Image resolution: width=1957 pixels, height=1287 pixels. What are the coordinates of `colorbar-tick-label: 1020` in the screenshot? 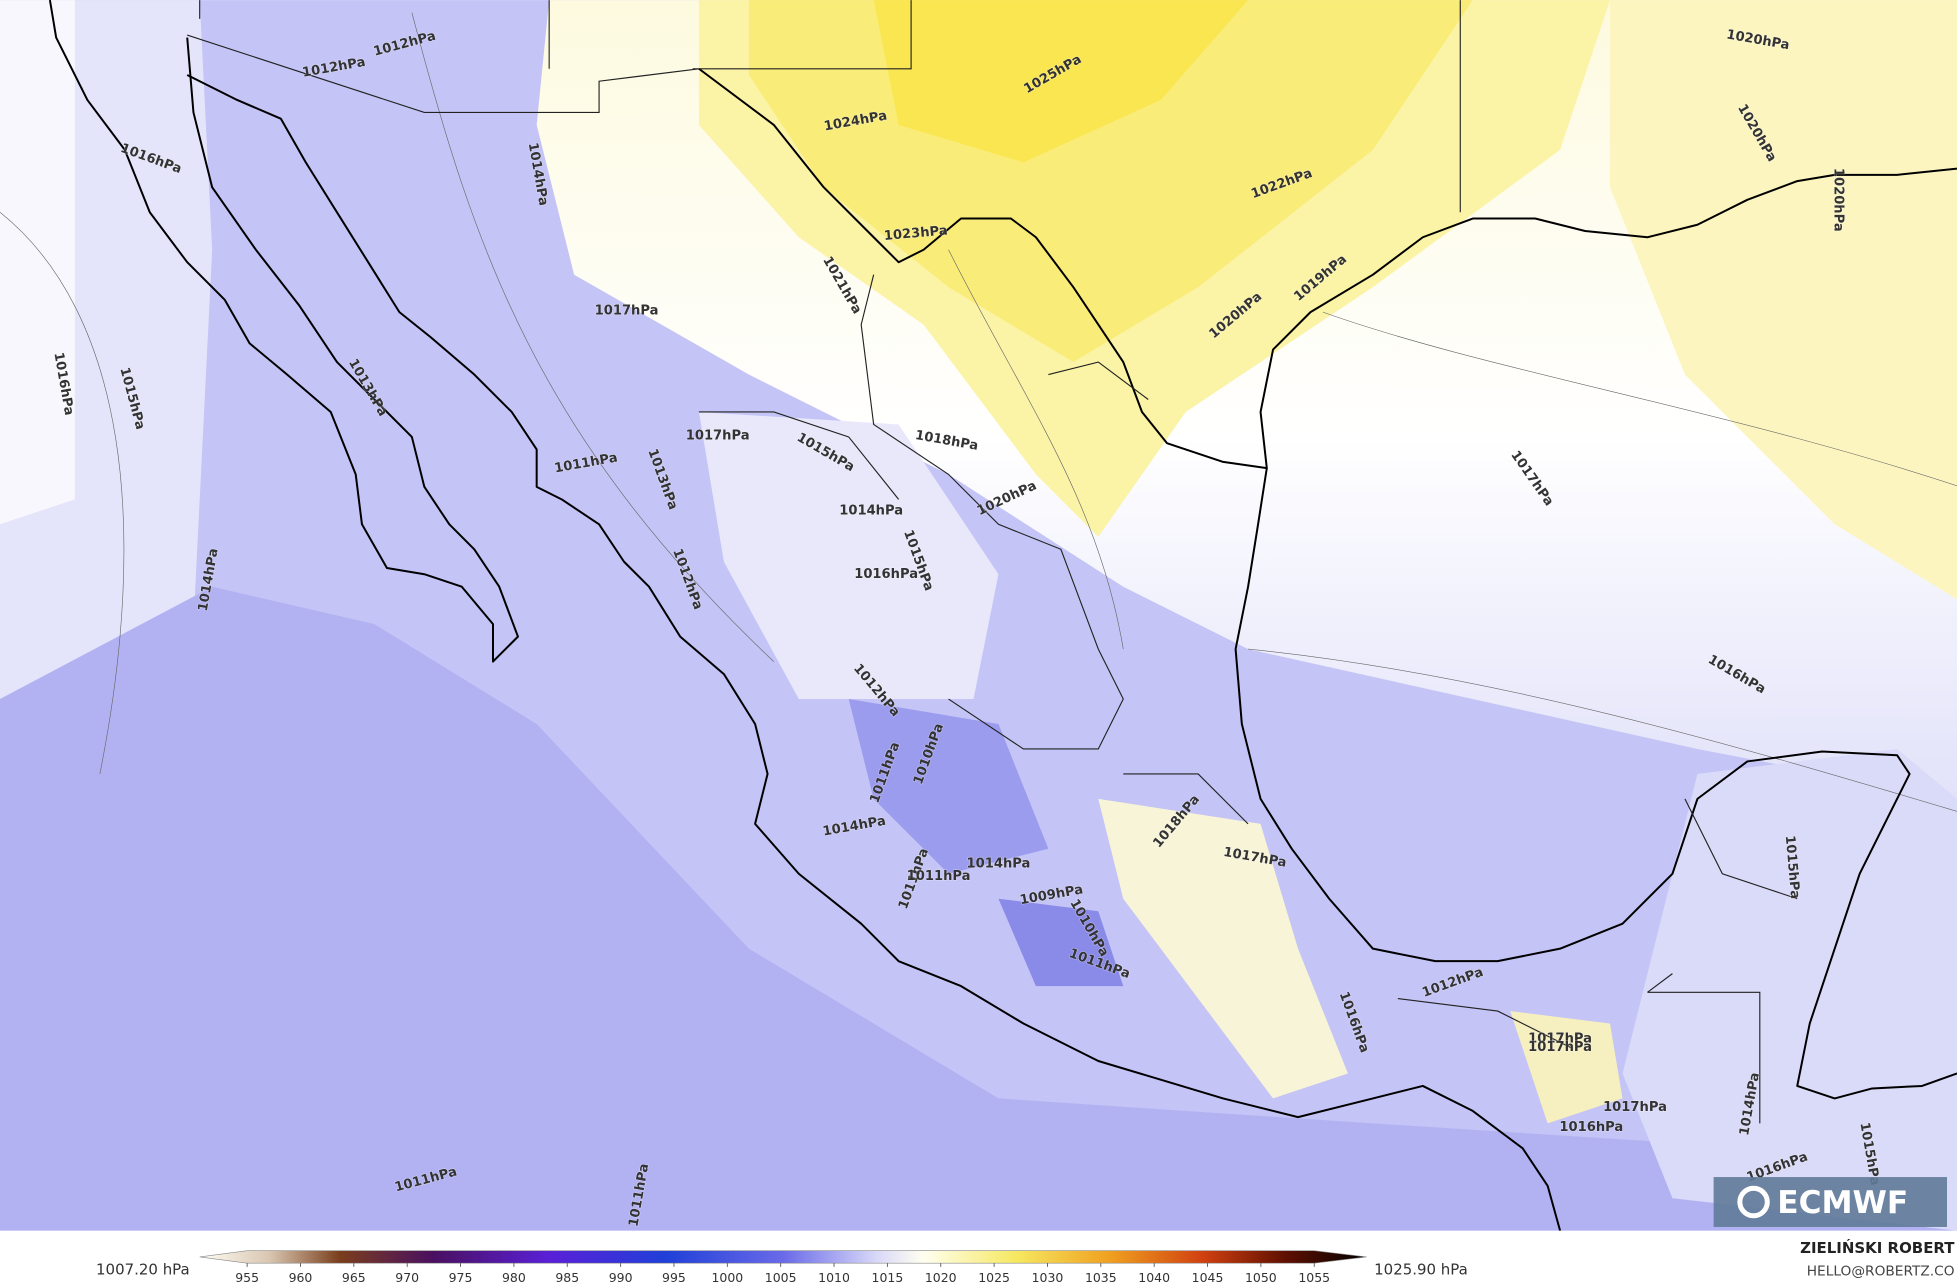 It's located at (941, 1277).